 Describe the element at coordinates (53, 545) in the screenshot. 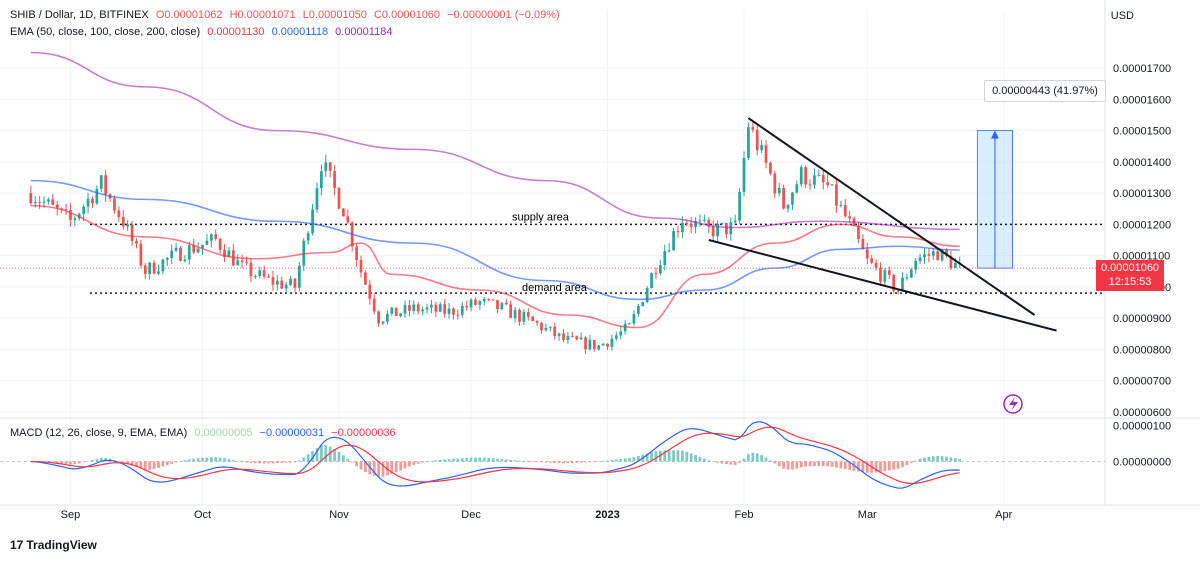

I see `tradingview-logo: 17 TradingView` at that location.